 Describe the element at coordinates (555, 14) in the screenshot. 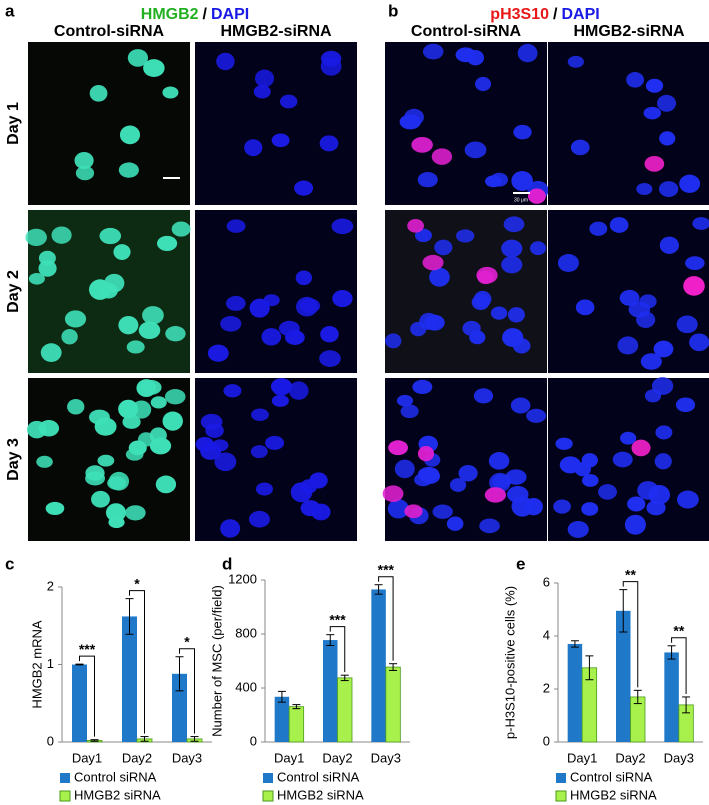

I see `stain-name: /` at that location.